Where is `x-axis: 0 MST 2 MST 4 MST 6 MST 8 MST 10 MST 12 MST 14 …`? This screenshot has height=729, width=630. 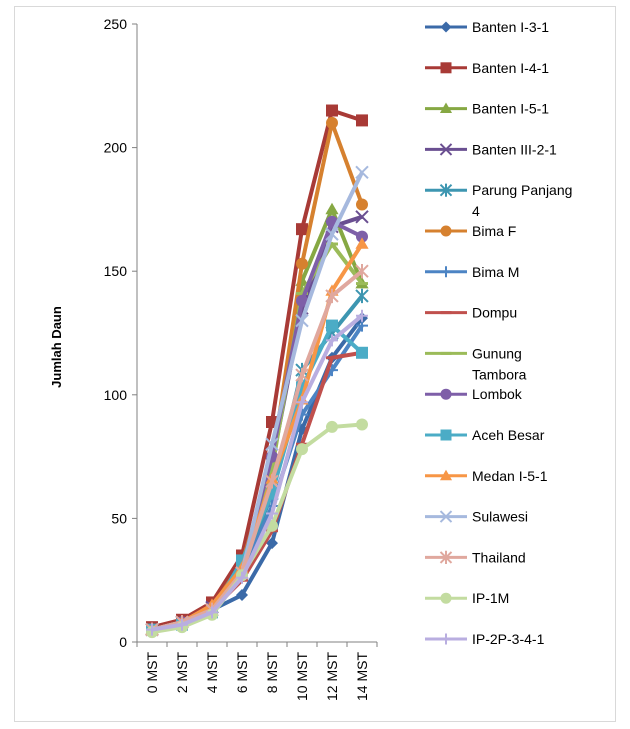 x-axis: 0 MST 2 MST 4 MST 6 MST 8 MST 10 MST 12 MST 14 … is located at coordinates (257, 671).